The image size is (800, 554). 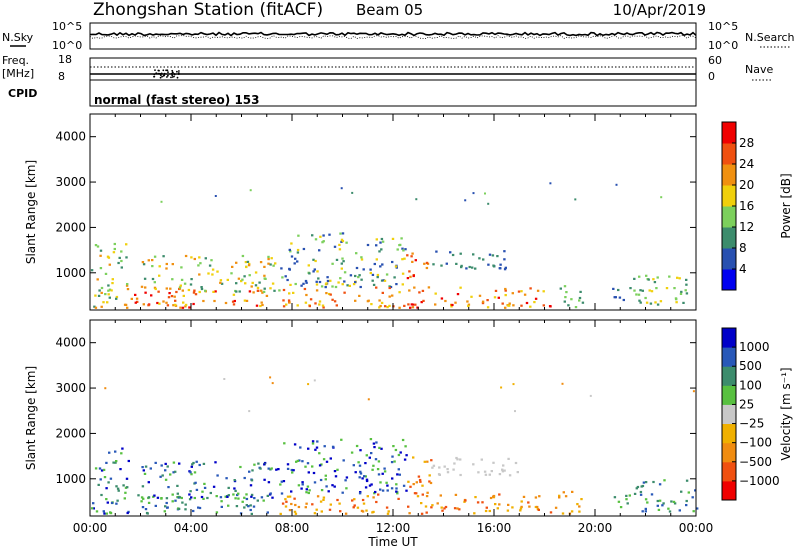 What do you see at coordinates (352, 93) in the screenshot?
I see `cpid-panel: CPID normal (fast stereo) 153` at bounding box center [352, 93].